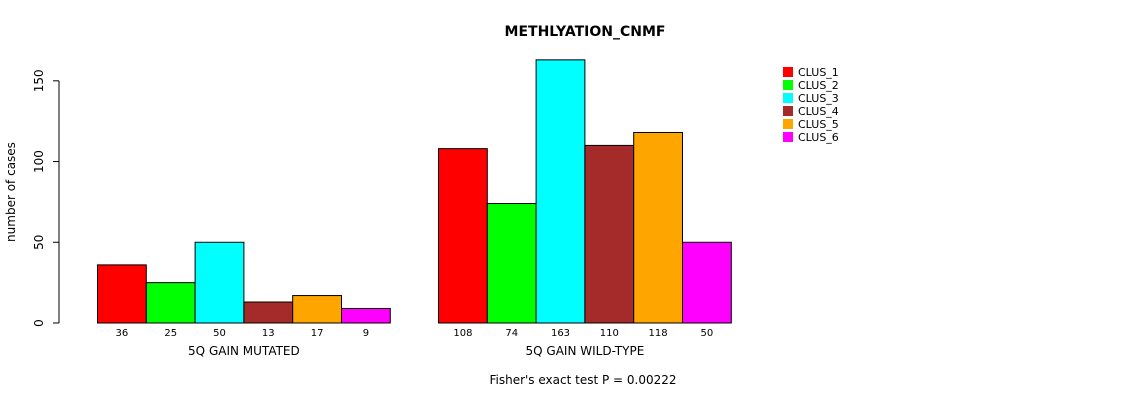 The height and width of the screenshot is (400, 1140). What do you see at coordinates (511, 333) in the screenshot?
I see `bar-count-label: 74` at bounding box center [511, 333].